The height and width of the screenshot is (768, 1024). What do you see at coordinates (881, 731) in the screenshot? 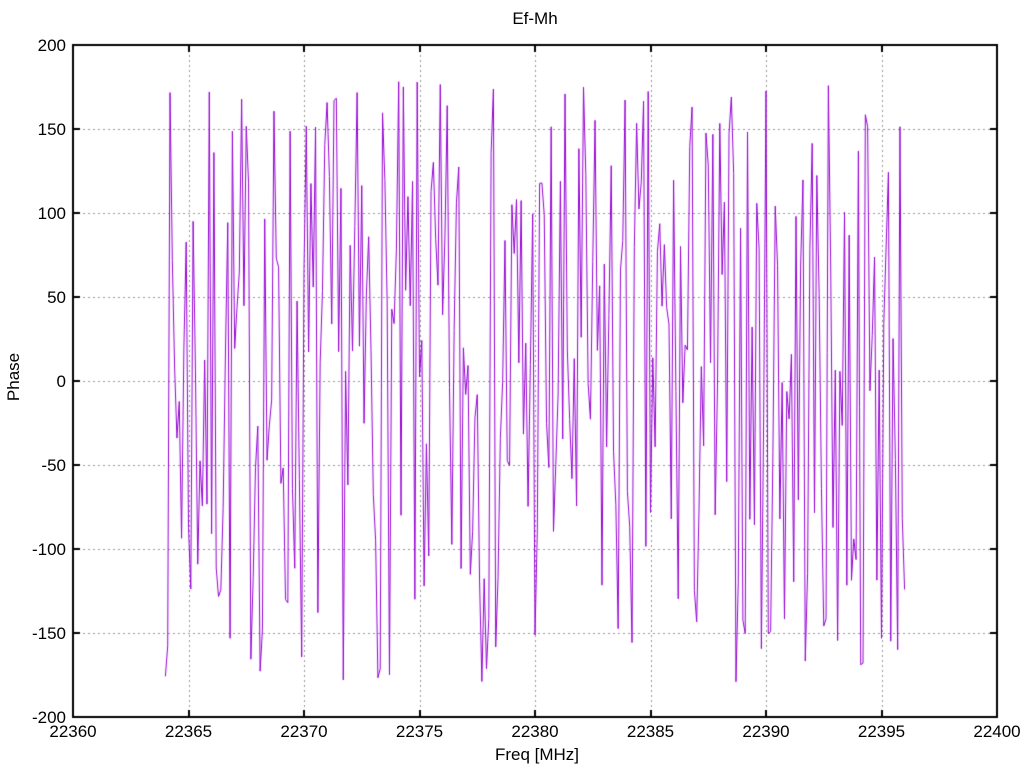
I see `x-tick-label: 22395` at bounding box center [881, 731].